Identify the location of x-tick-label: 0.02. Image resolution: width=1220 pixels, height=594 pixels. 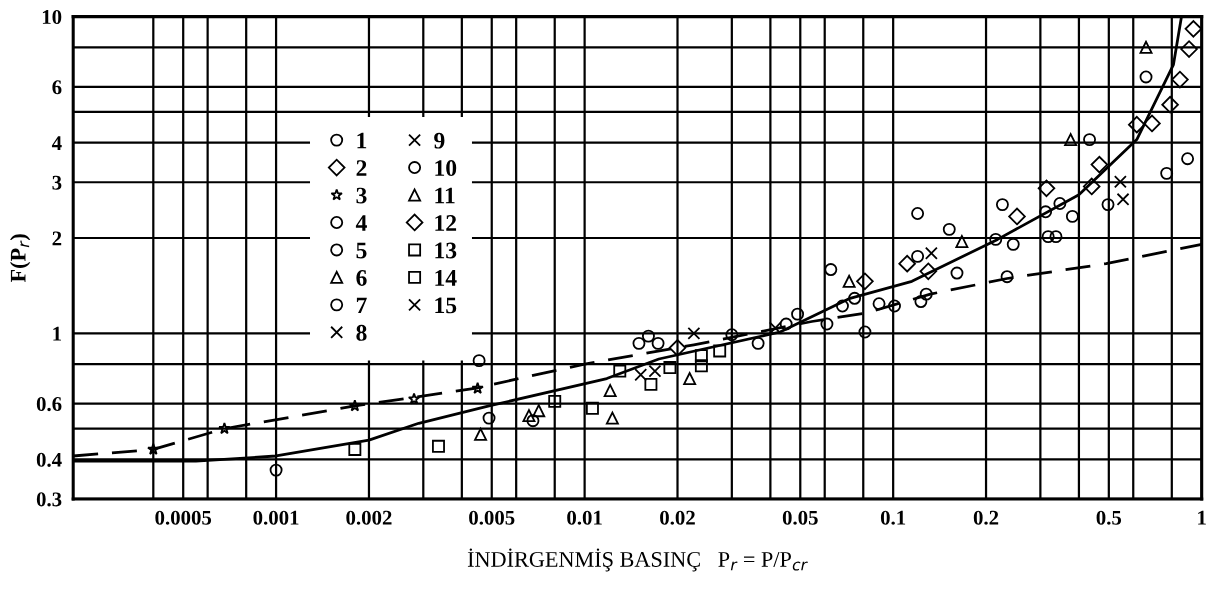
(677, 517).